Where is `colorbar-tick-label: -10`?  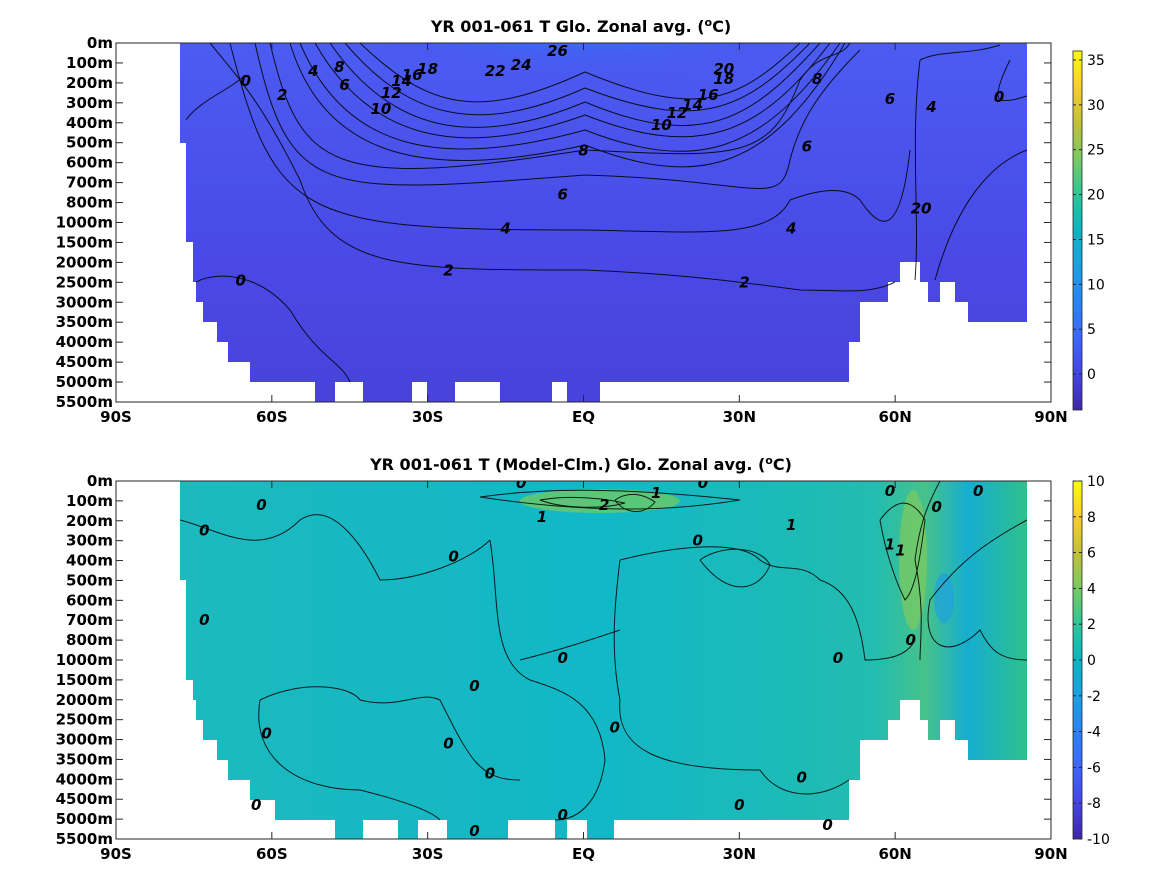
colorbar-tick-label: -10 is located at coordinates (1098, 840).